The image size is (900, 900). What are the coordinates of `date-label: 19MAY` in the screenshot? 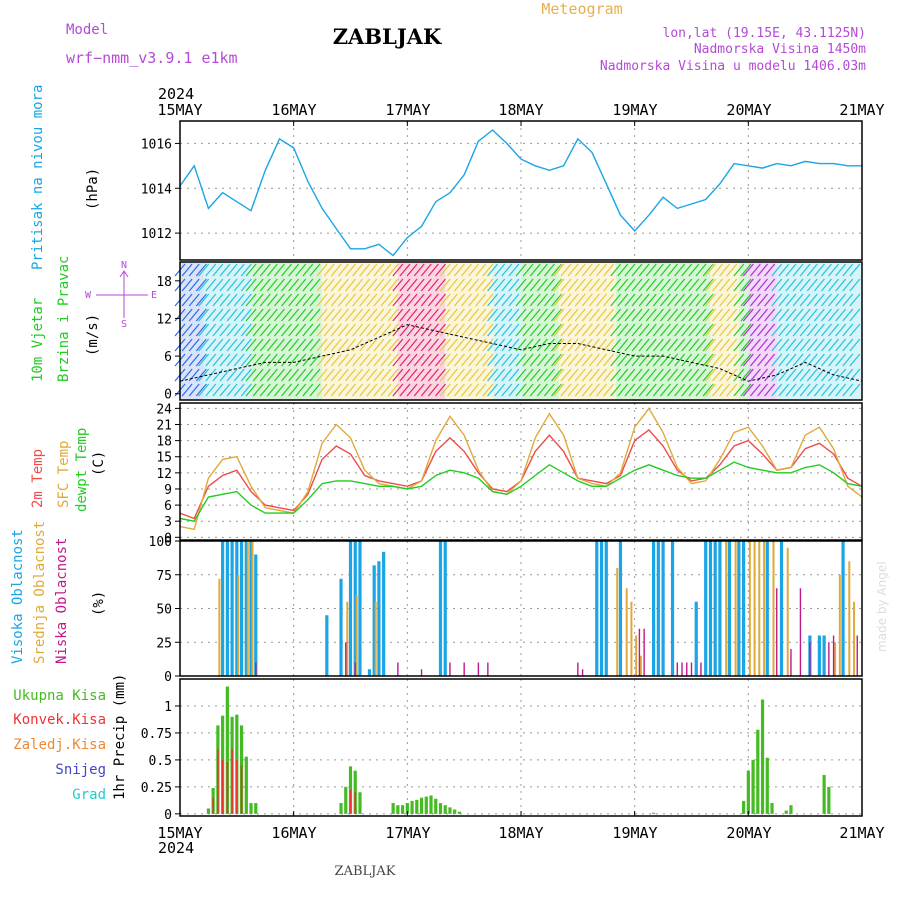 It's located at (634, 110).